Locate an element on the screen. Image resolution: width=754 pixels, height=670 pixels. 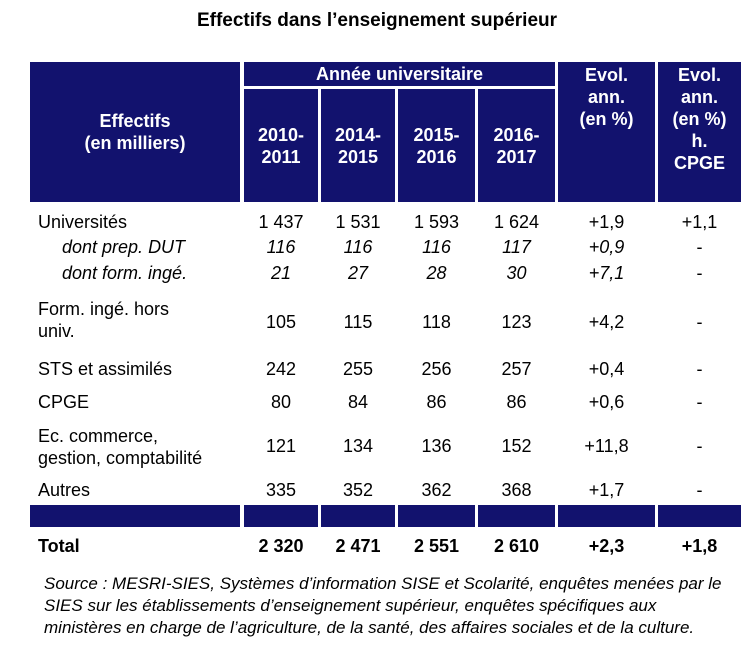
table-cell-evol: +0,9 is located at coordinates (606, 247).